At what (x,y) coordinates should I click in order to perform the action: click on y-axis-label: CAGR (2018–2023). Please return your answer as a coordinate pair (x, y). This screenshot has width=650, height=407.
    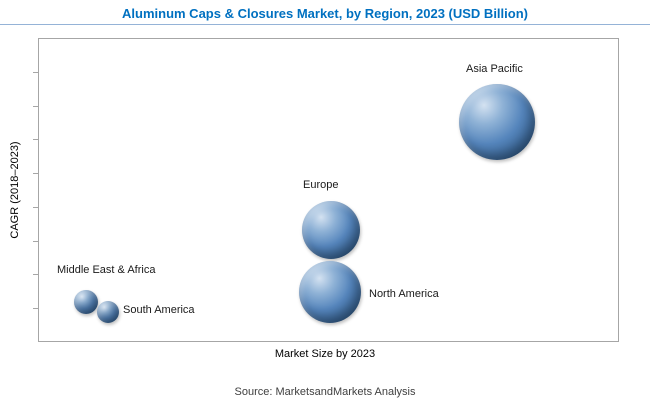
    Looking at the image, I should click on (15, 190).